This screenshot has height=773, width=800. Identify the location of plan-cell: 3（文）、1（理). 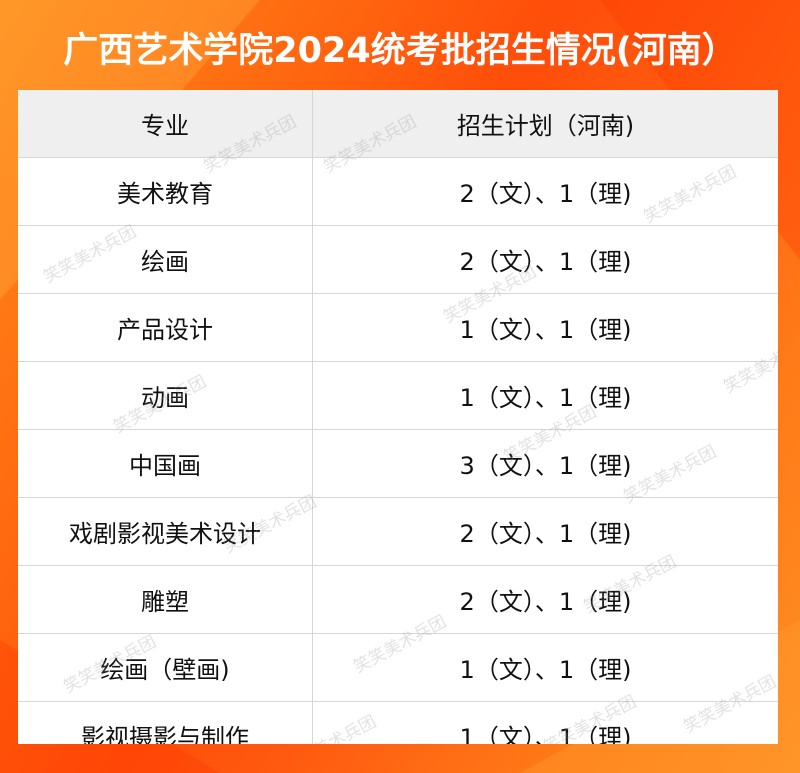
(545, 463).